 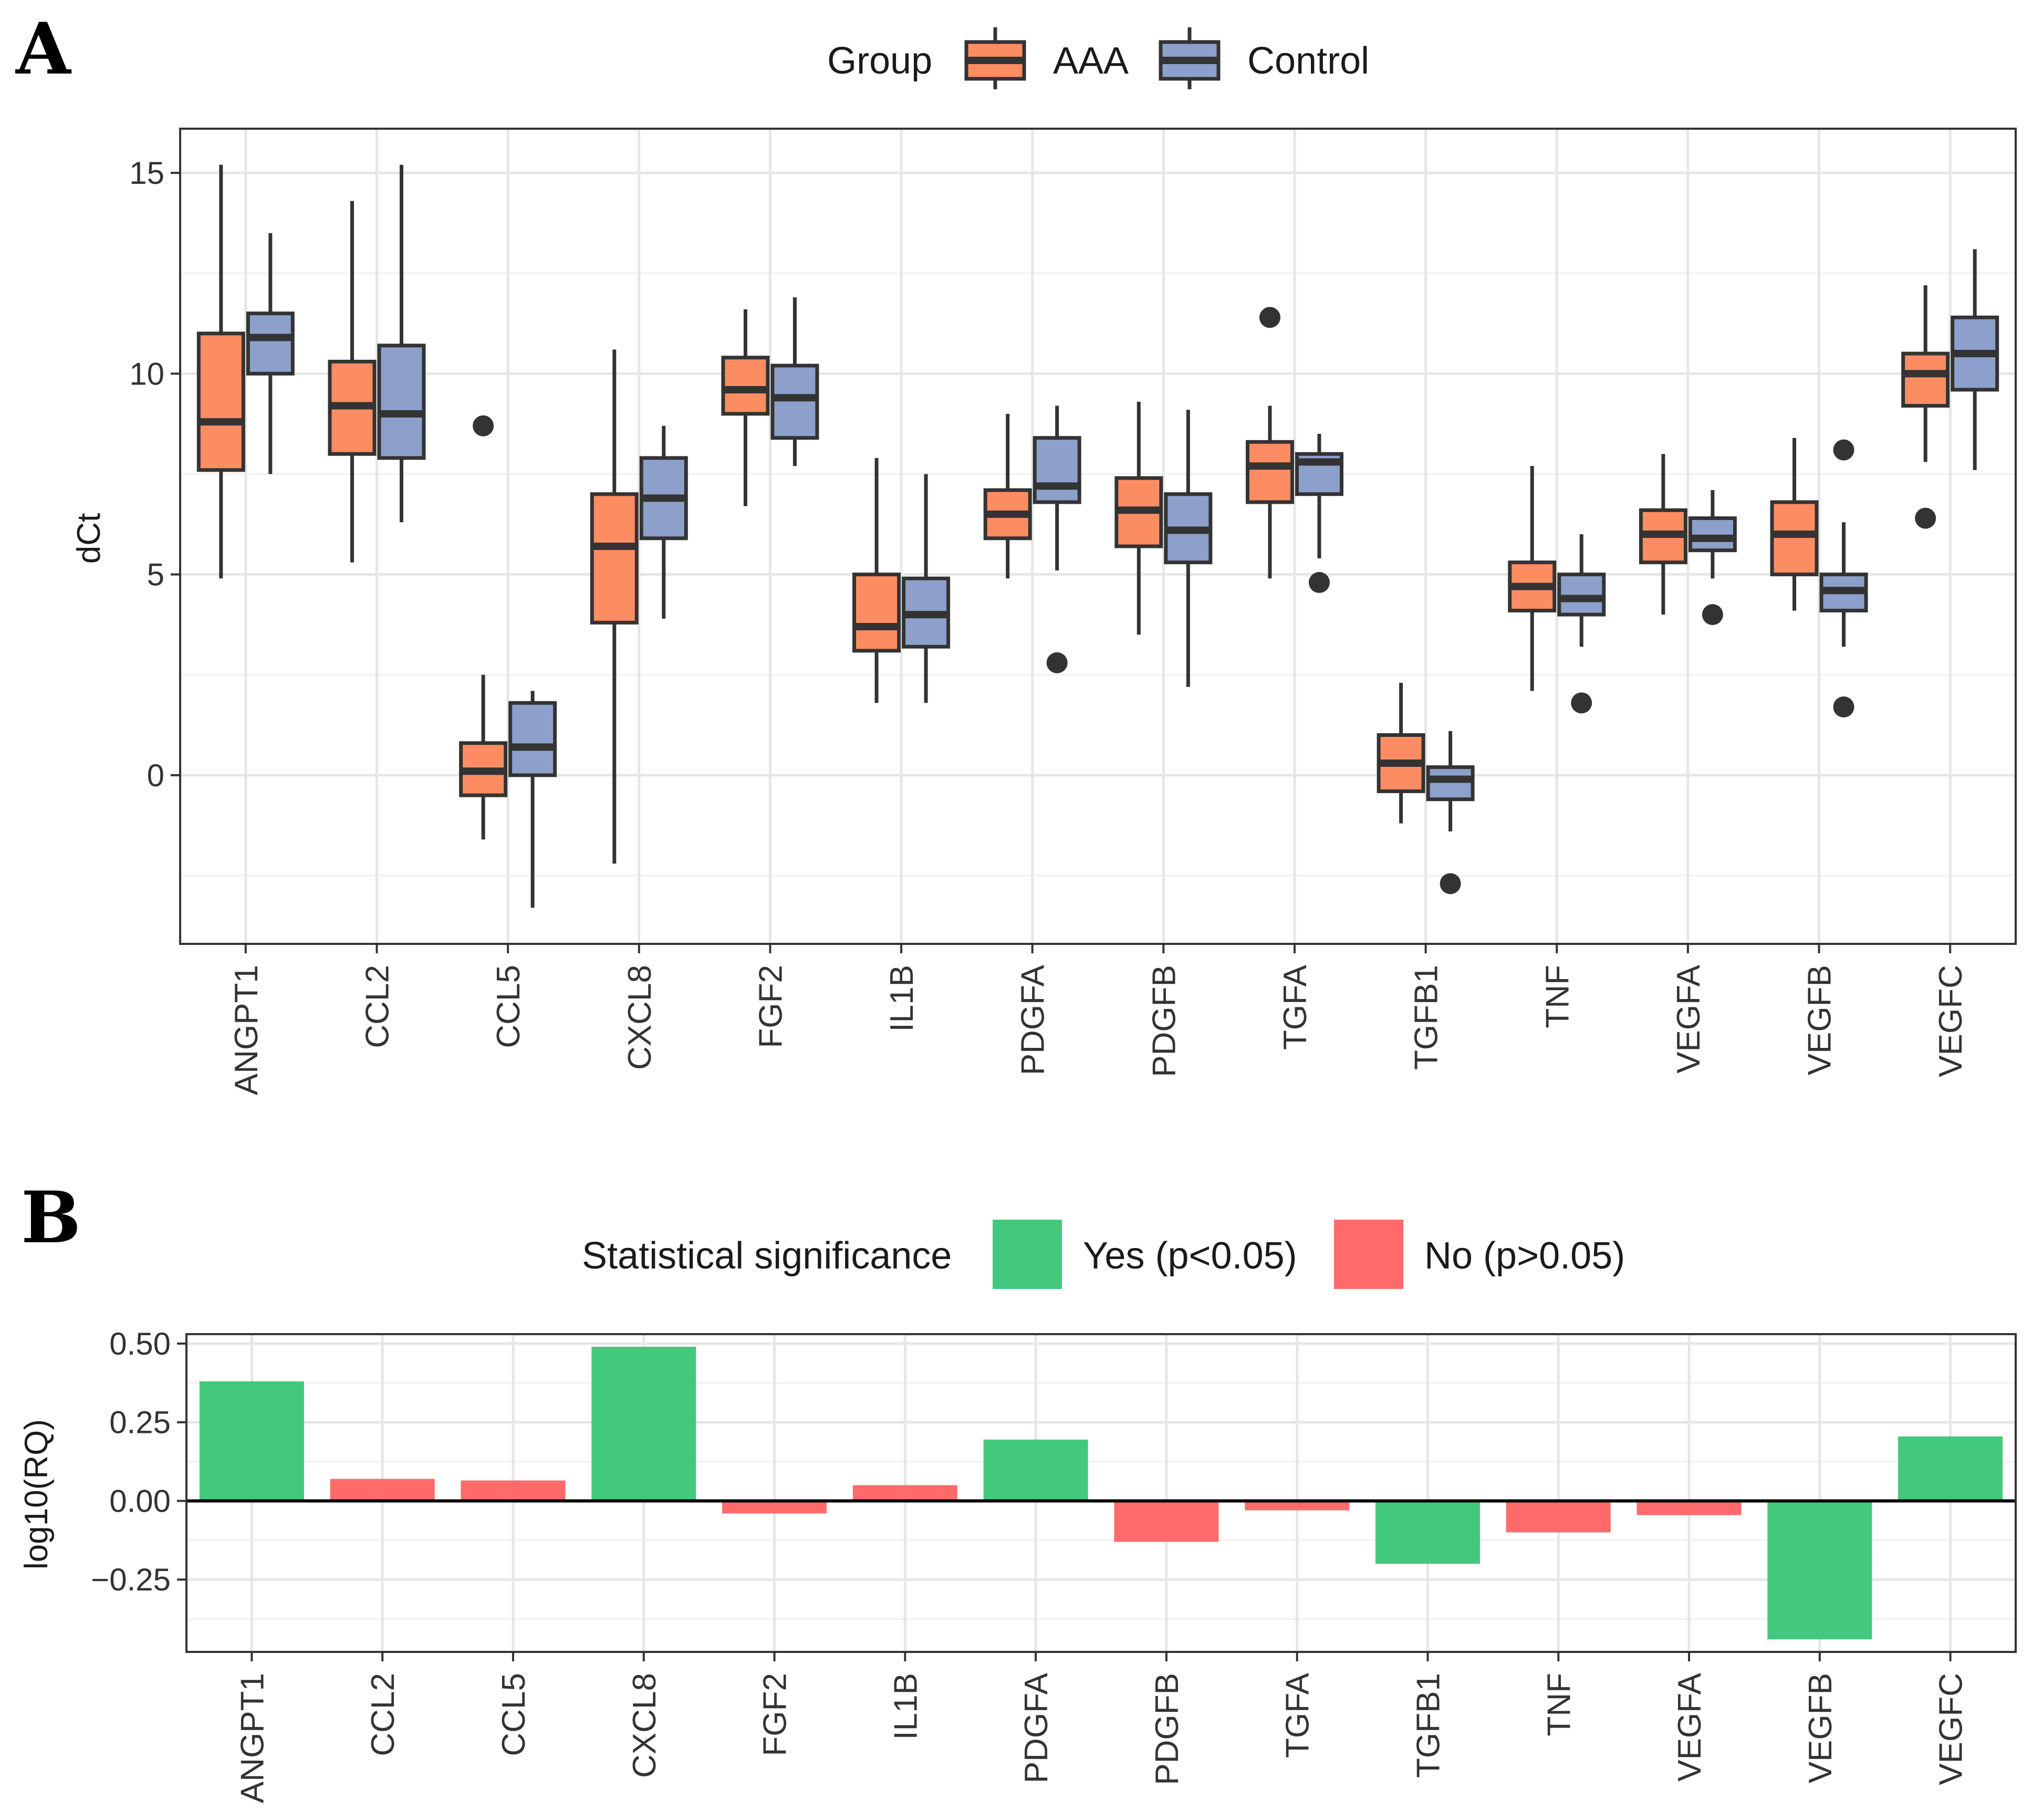 What do you see at coordinates (1427, 1532) in the screenshot?
I see `bar-tgfb1` at bounding box center [1427, 1532].